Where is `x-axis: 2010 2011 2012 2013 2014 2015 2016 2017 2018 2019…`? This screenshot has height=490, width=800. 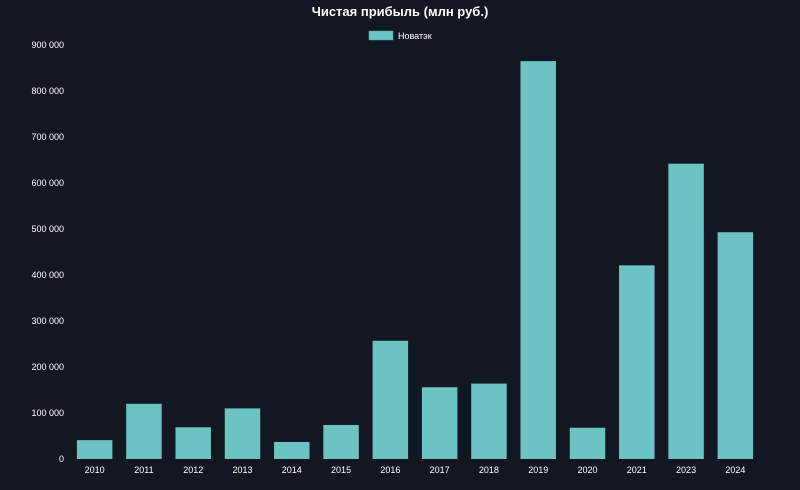 x-axis: 2010 2011 2012 2013 2014 2015 2016 2017 2018 2019… is located at coordinates (415, 470).